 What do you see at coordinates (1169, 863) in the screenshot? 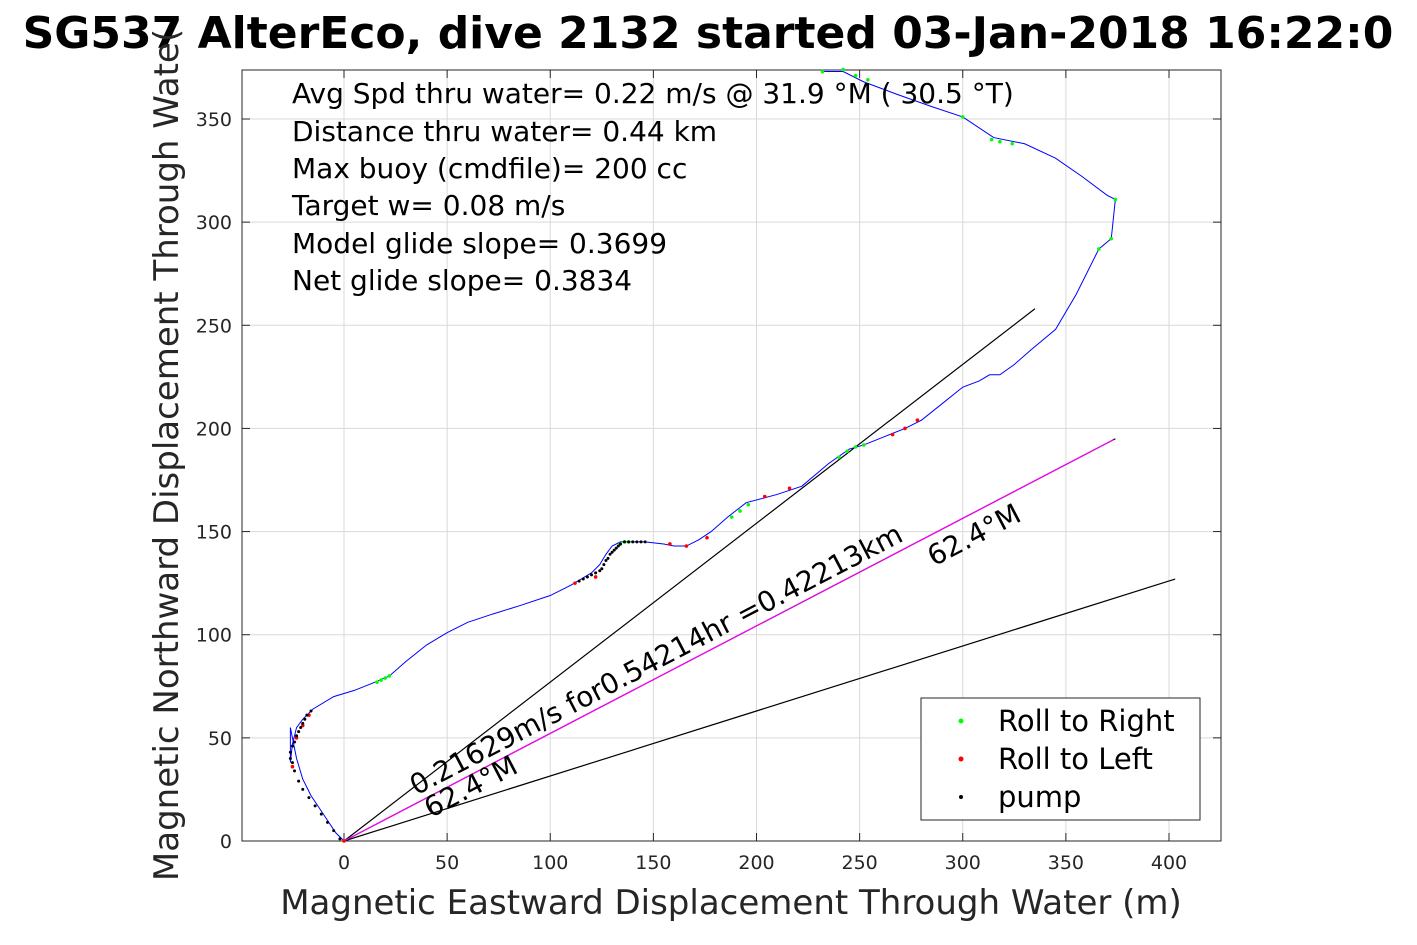
I see `x-tick-label: 400` at bounding box center [1169, 863].